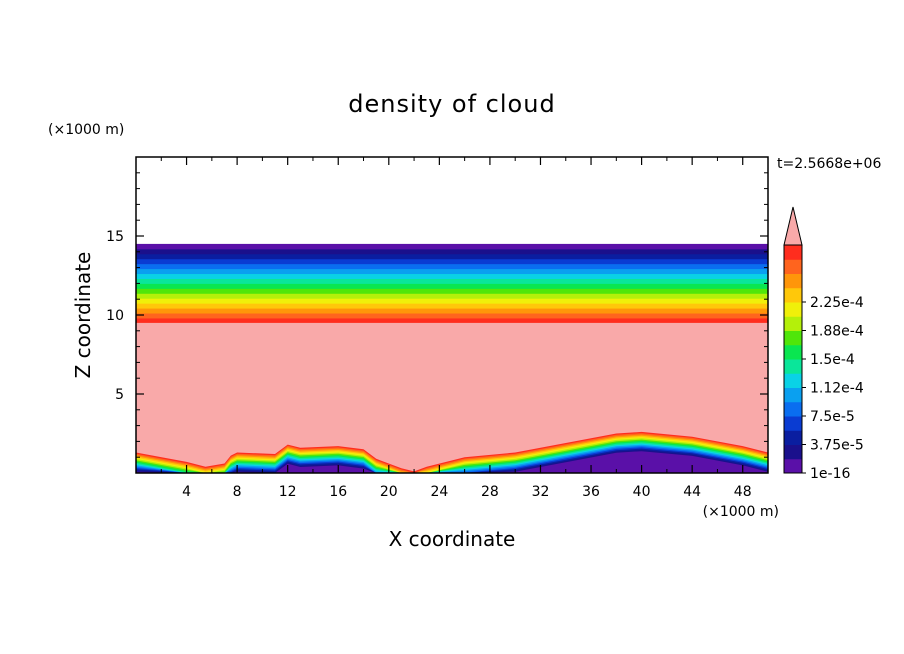  I want to click on x-tick-label: 48, so click(743, 492).